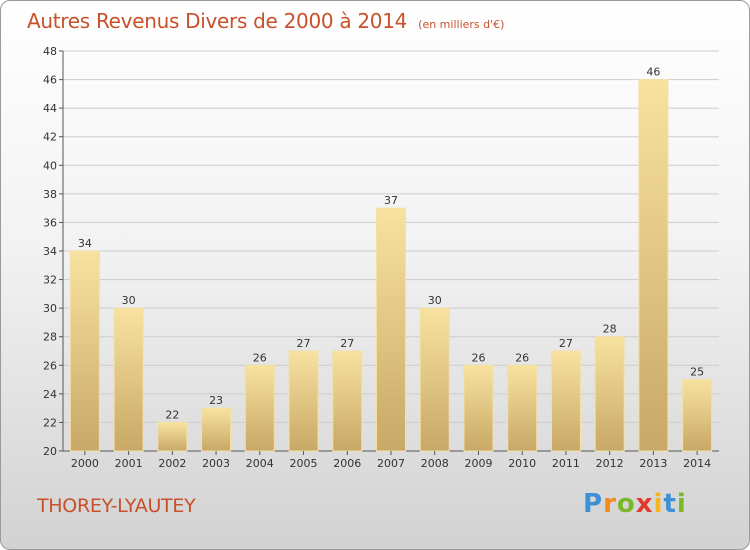 The height and width of the screenshot is (550, 750). What do you see at coordinates (216, 429) in the screenshot?
I see `bar-2003` at bounding box center [216, 429].